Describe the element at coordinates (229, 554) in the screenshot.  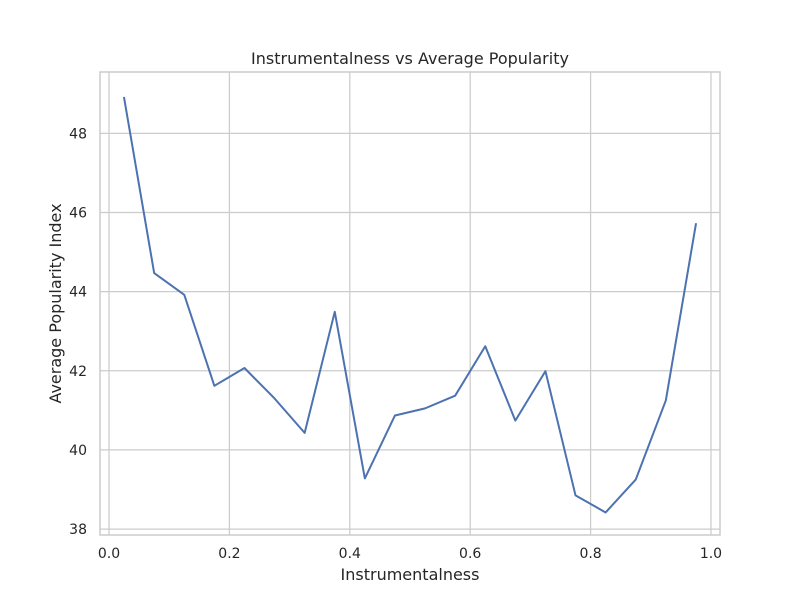
I see `x-tick-label: 0.2` at that location.